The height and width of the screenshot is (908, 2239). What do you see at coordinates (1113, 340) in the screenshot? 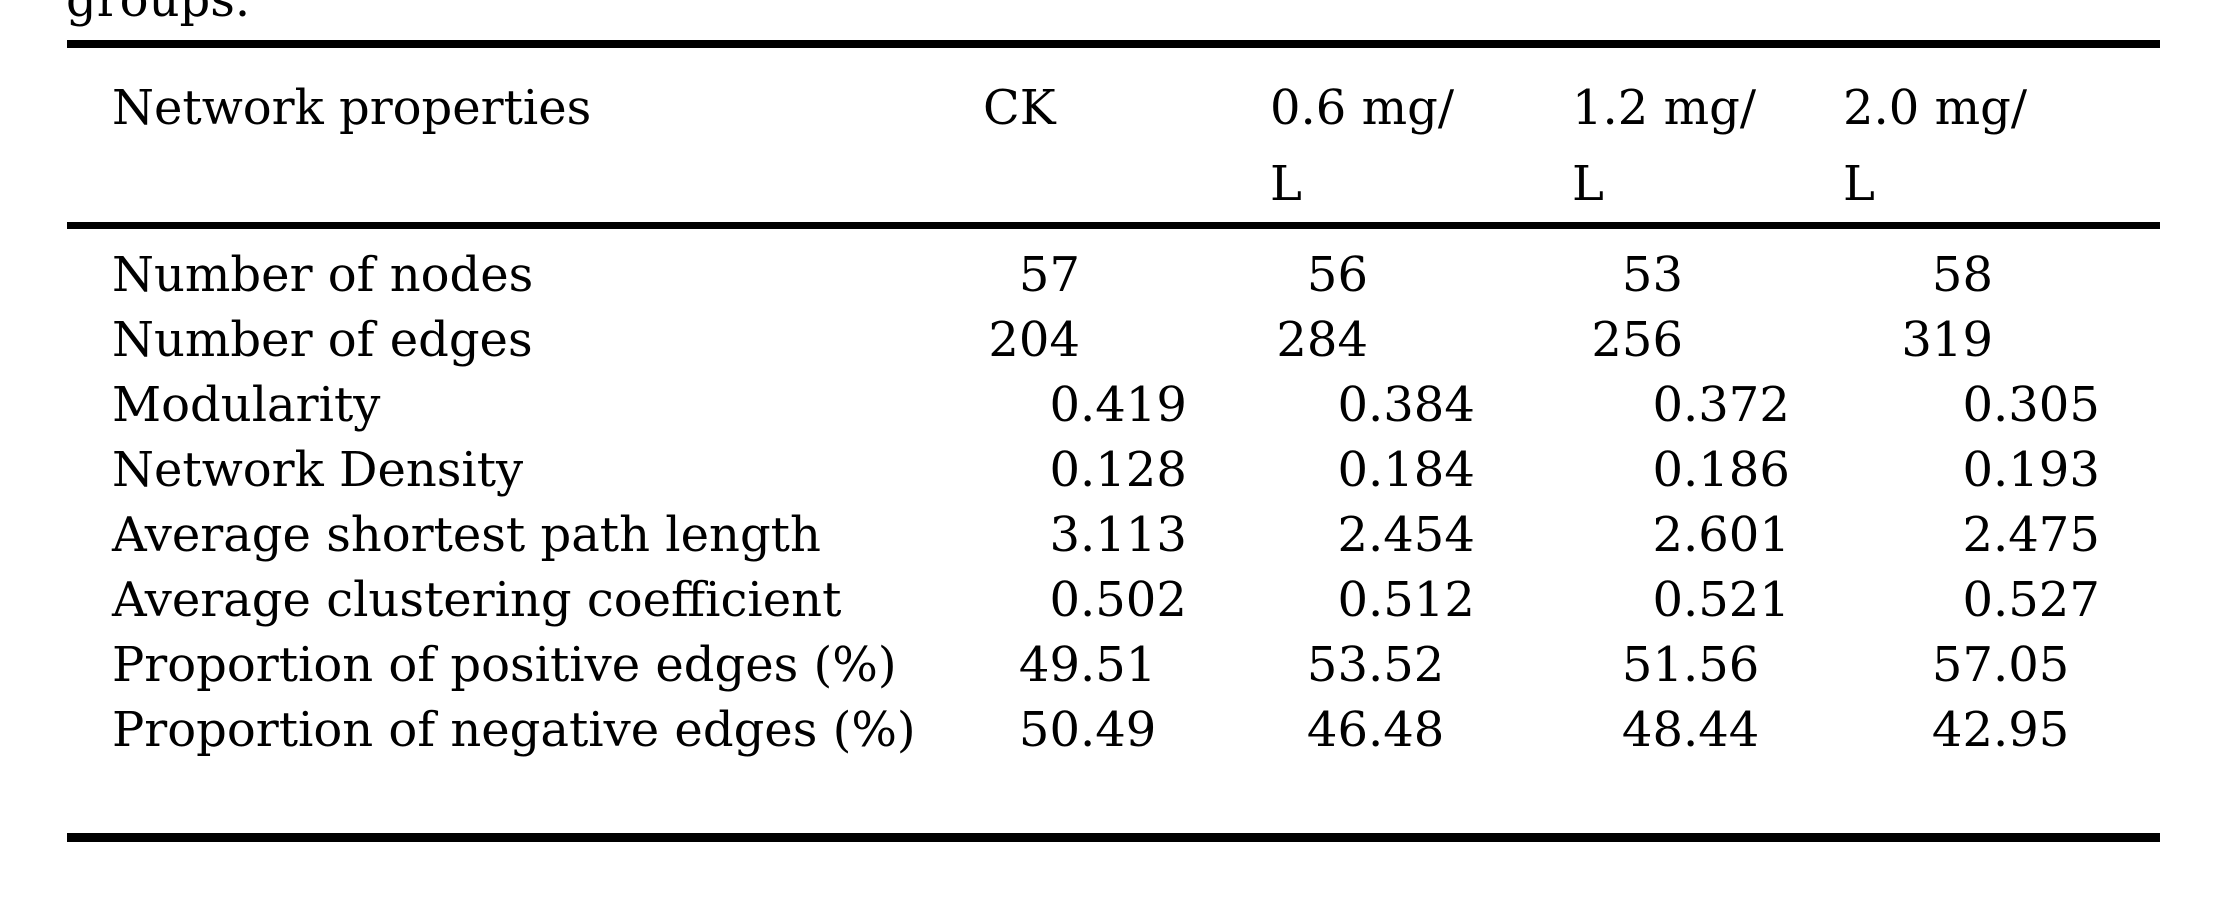
I see `table-row: Number of edges 204 284 256 319` at bounding box center [1113, 340].